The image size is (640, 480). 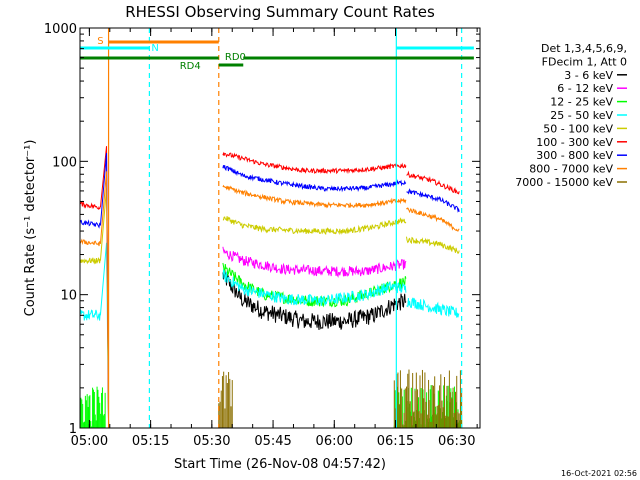 I want to click on legend-entry-5: 100 - 300 keV, so click(x=574, y=142).